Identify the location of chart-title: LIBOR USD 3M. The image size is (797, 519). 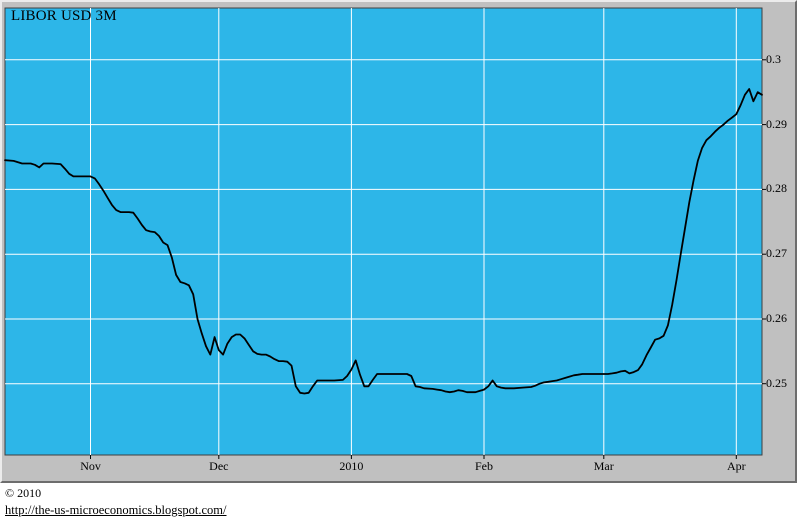
(64, 16).